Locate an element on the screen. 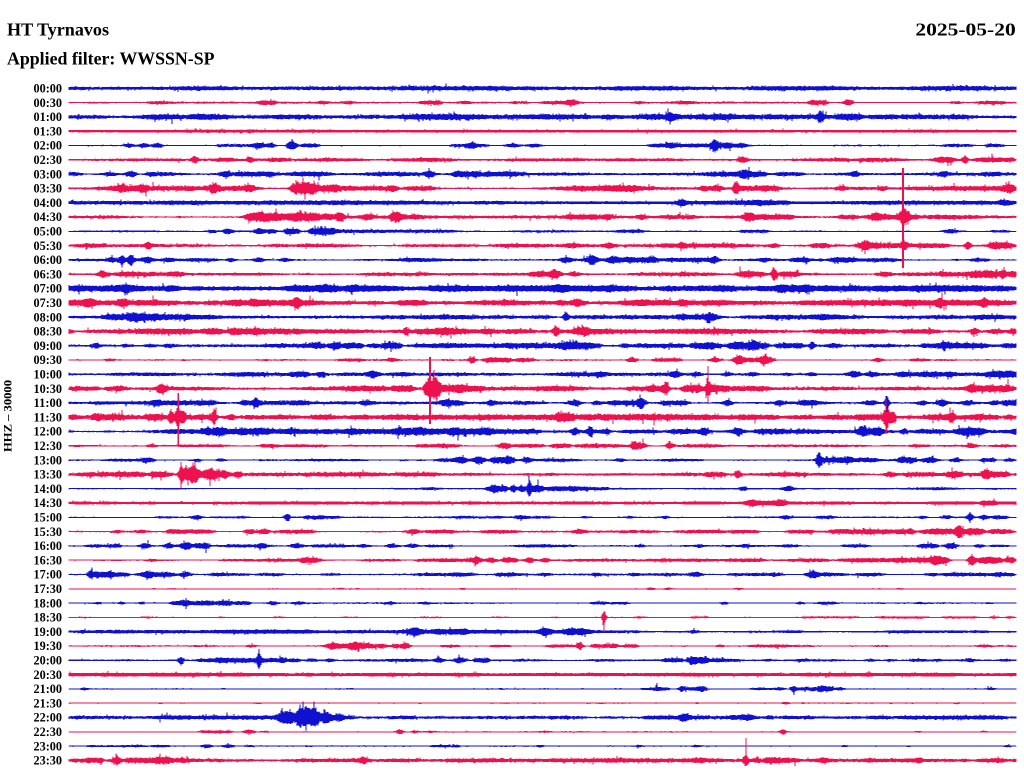 The image size is (1024, 780). svg-text: HHZ – 30000 is located at coordinates (8, 416).